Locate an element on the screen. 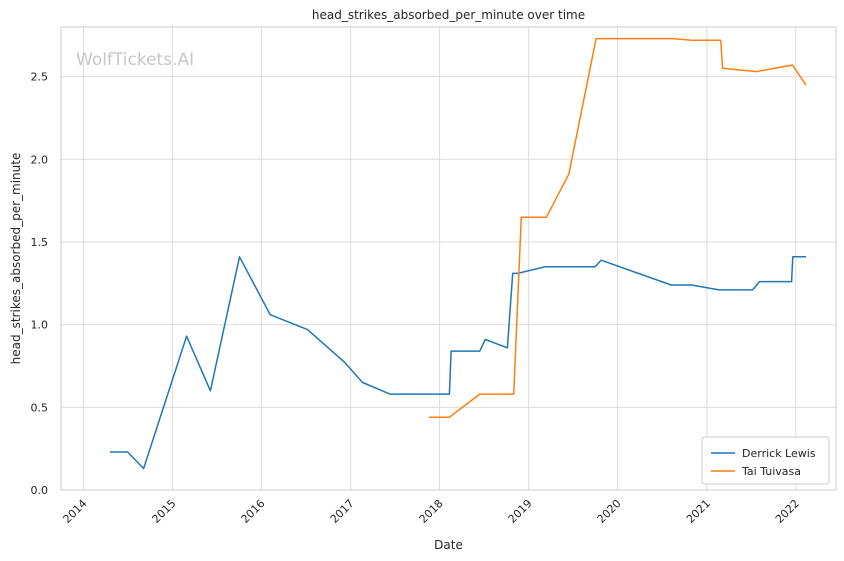 This screenshot has width=844, height=561. y-tick-label: 0.5 is located at coordinates (40, 407).